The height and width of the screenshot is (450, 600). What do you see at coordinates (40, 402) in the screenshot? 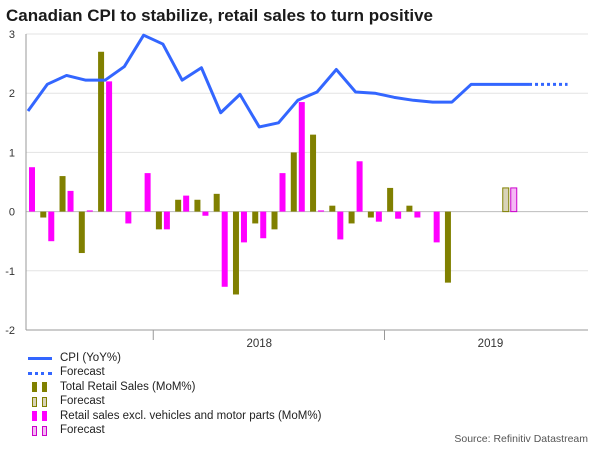
I see `legend-swatch-total-retail-forecast` at bounding box center [40, 402].